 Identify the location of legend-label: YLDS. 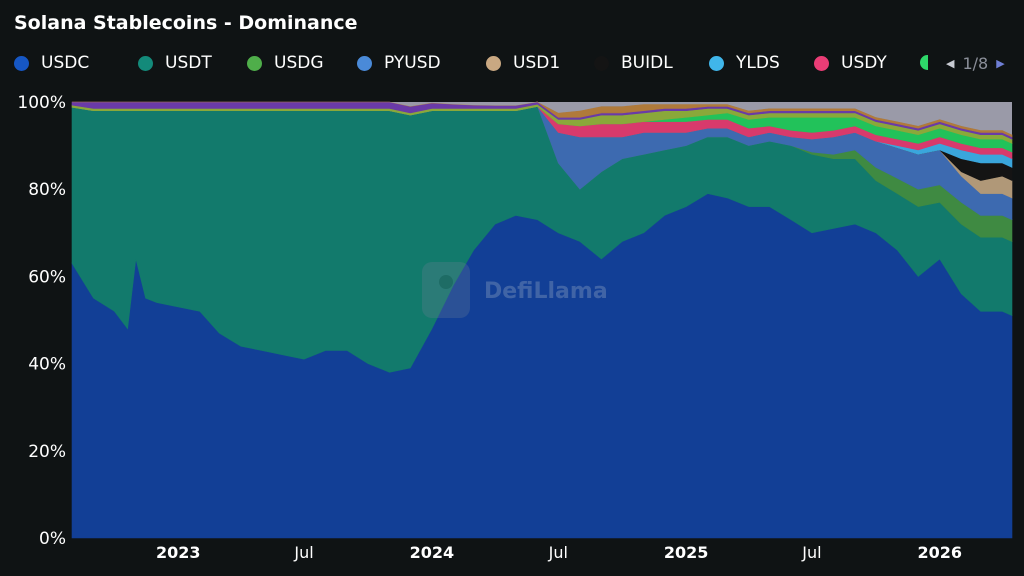
(758, 63).